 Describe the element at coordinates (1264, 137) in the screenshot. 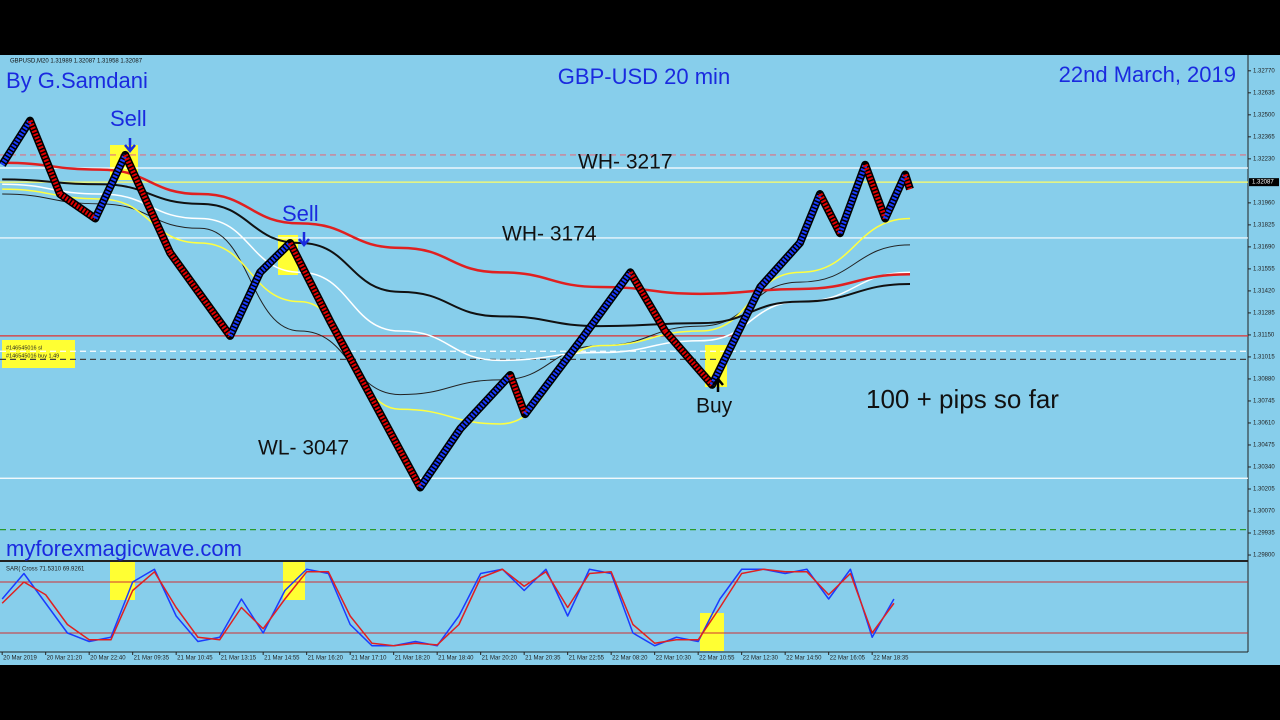

I see `y-tick-label: 1.32365` at that location.